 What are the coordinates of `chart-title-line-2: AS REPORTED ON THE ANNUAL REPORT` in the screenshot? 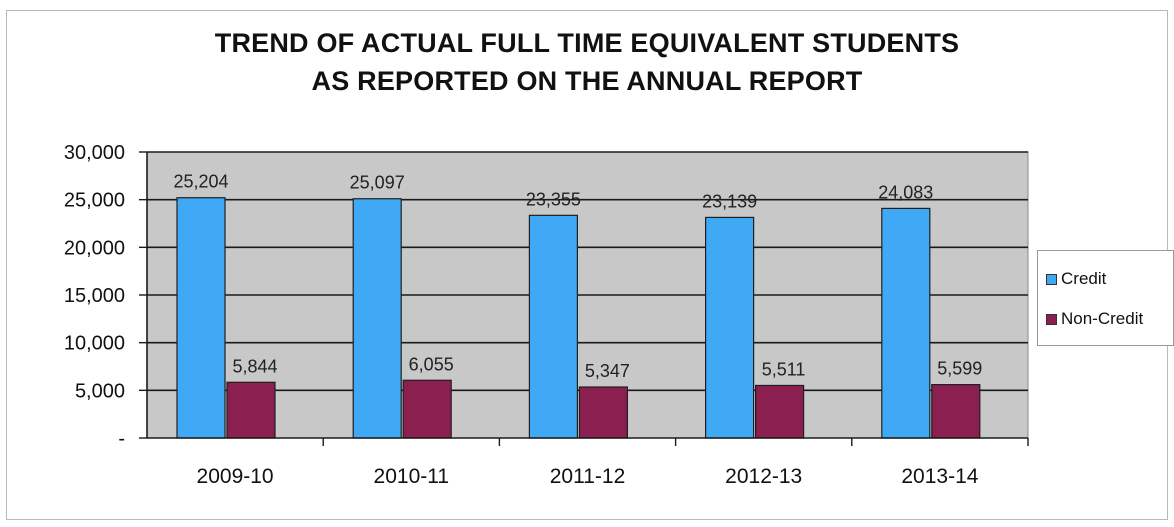 It's located at (587, 81).